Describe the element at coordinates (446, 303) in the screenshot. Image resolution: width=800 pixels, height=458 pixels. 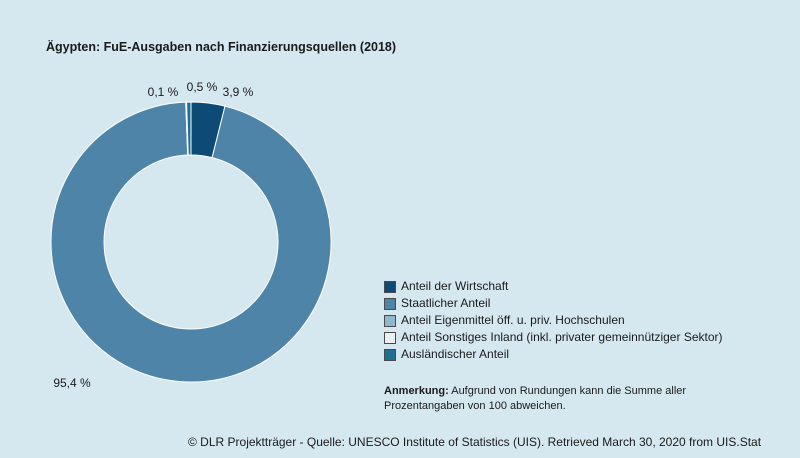
I see `legend-label: Staatlicher Anteil` at that location.